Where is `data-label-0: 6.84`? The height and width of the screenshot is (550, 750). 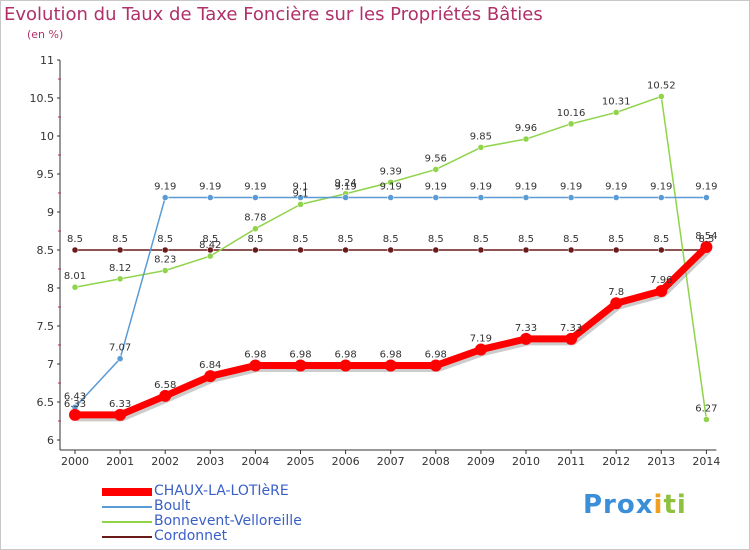 data-label-0: 6.84 is located at coordinates (210, 365).